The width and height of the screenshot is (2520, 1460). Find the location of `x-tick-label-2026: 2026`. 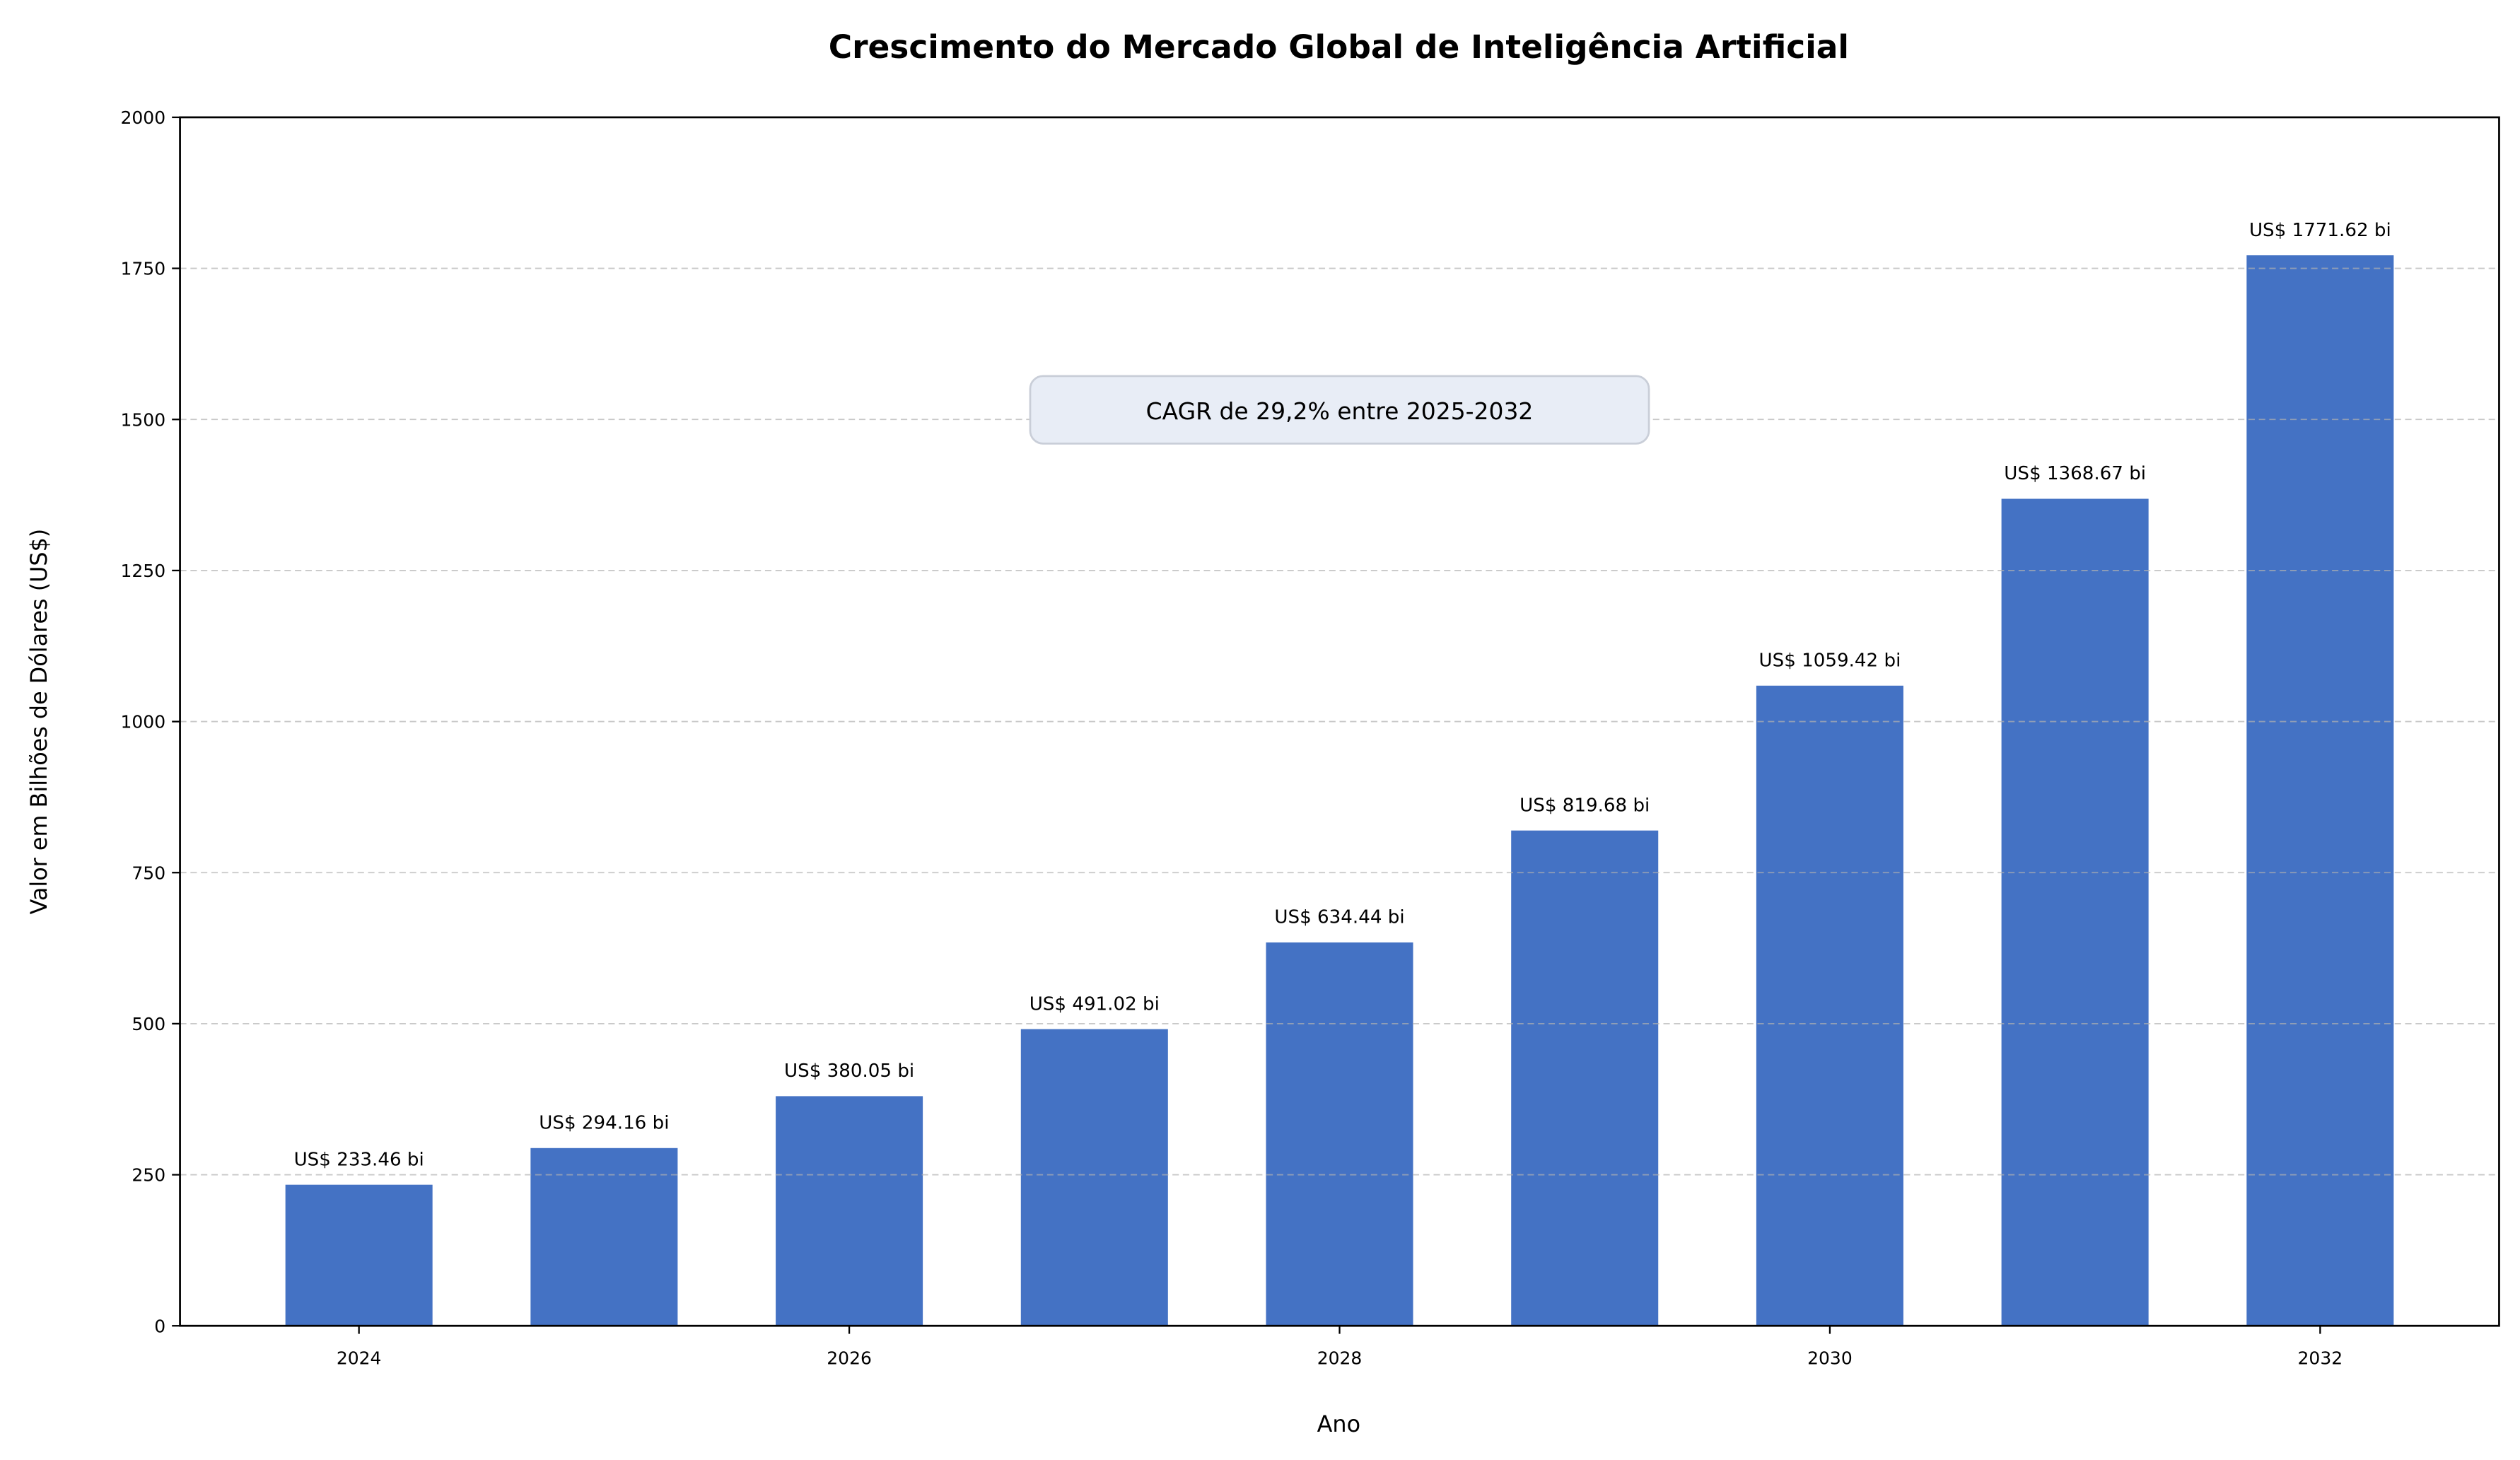

x-tick-label-2026: 2026 is located at coordinates (849, 1358).